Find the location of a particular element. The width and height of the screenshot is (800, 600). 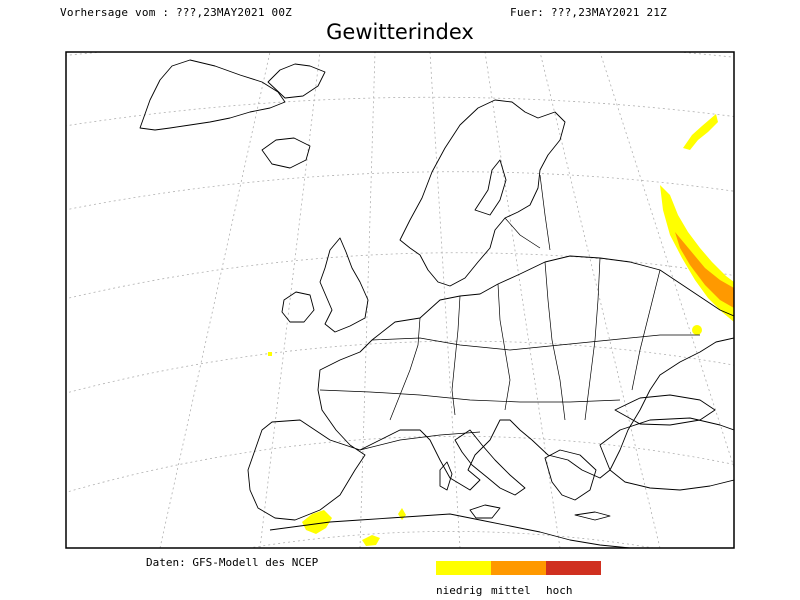

map-title: Gewitterindex is located at coordinates (400, 32).